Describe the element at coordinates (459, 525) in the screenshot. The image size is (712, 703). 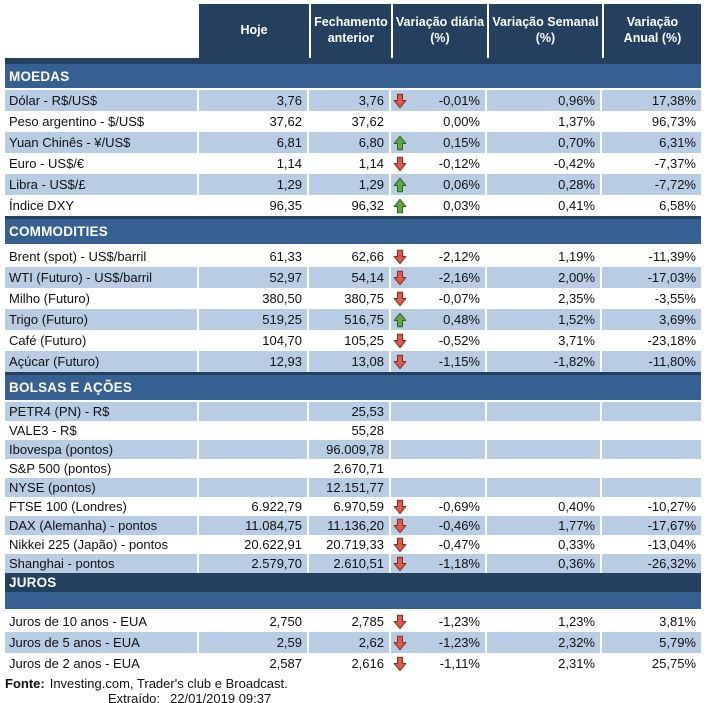
I see `variacao-diaria-value: -0,46%` at that location.